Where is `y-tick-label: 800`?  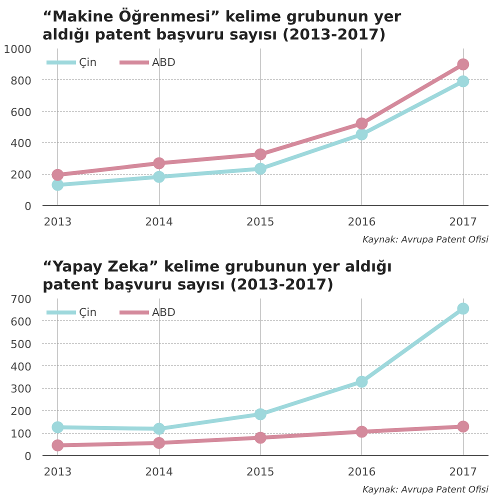 y-tick-label: 800 is located at coordinates (21, 81).